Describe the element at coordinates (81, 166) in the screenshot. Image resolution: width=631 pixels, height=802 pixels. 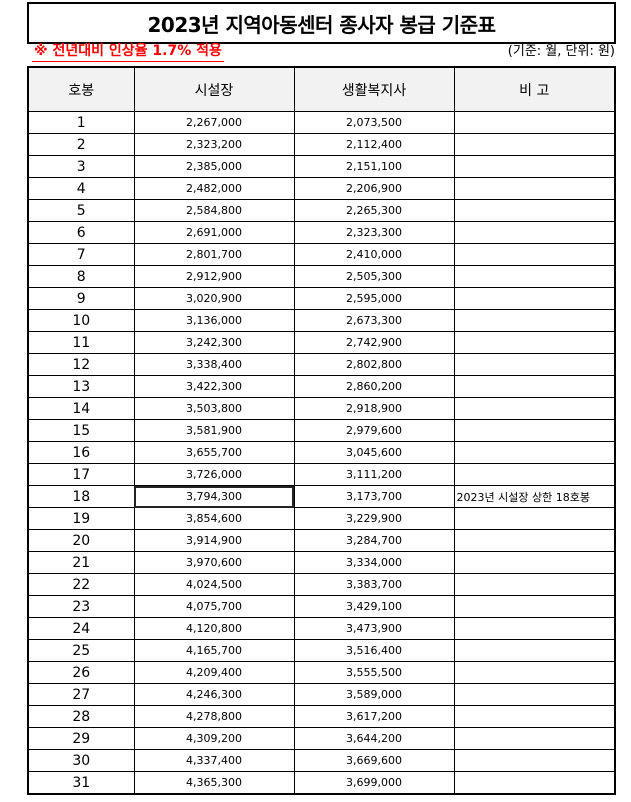
I see `cell-step: 3` at that location.